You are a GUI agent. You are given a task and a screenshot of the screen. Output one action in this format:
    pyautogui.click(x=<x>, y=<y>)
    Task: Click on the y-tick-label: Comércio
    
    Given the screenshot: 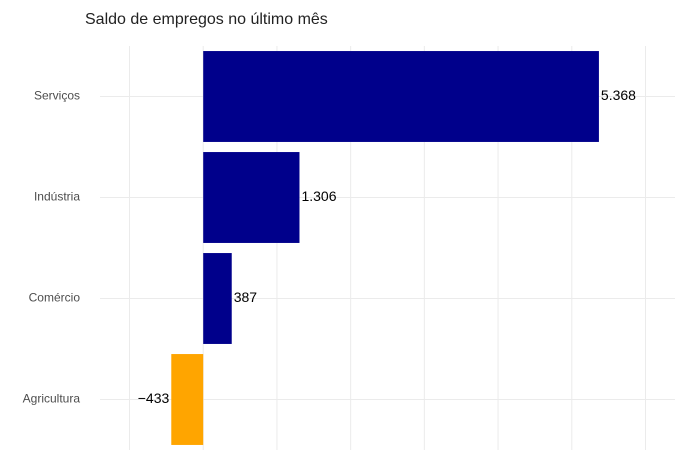 What is the action you would take?
    pyautogui.click(x=55, y=298)
    